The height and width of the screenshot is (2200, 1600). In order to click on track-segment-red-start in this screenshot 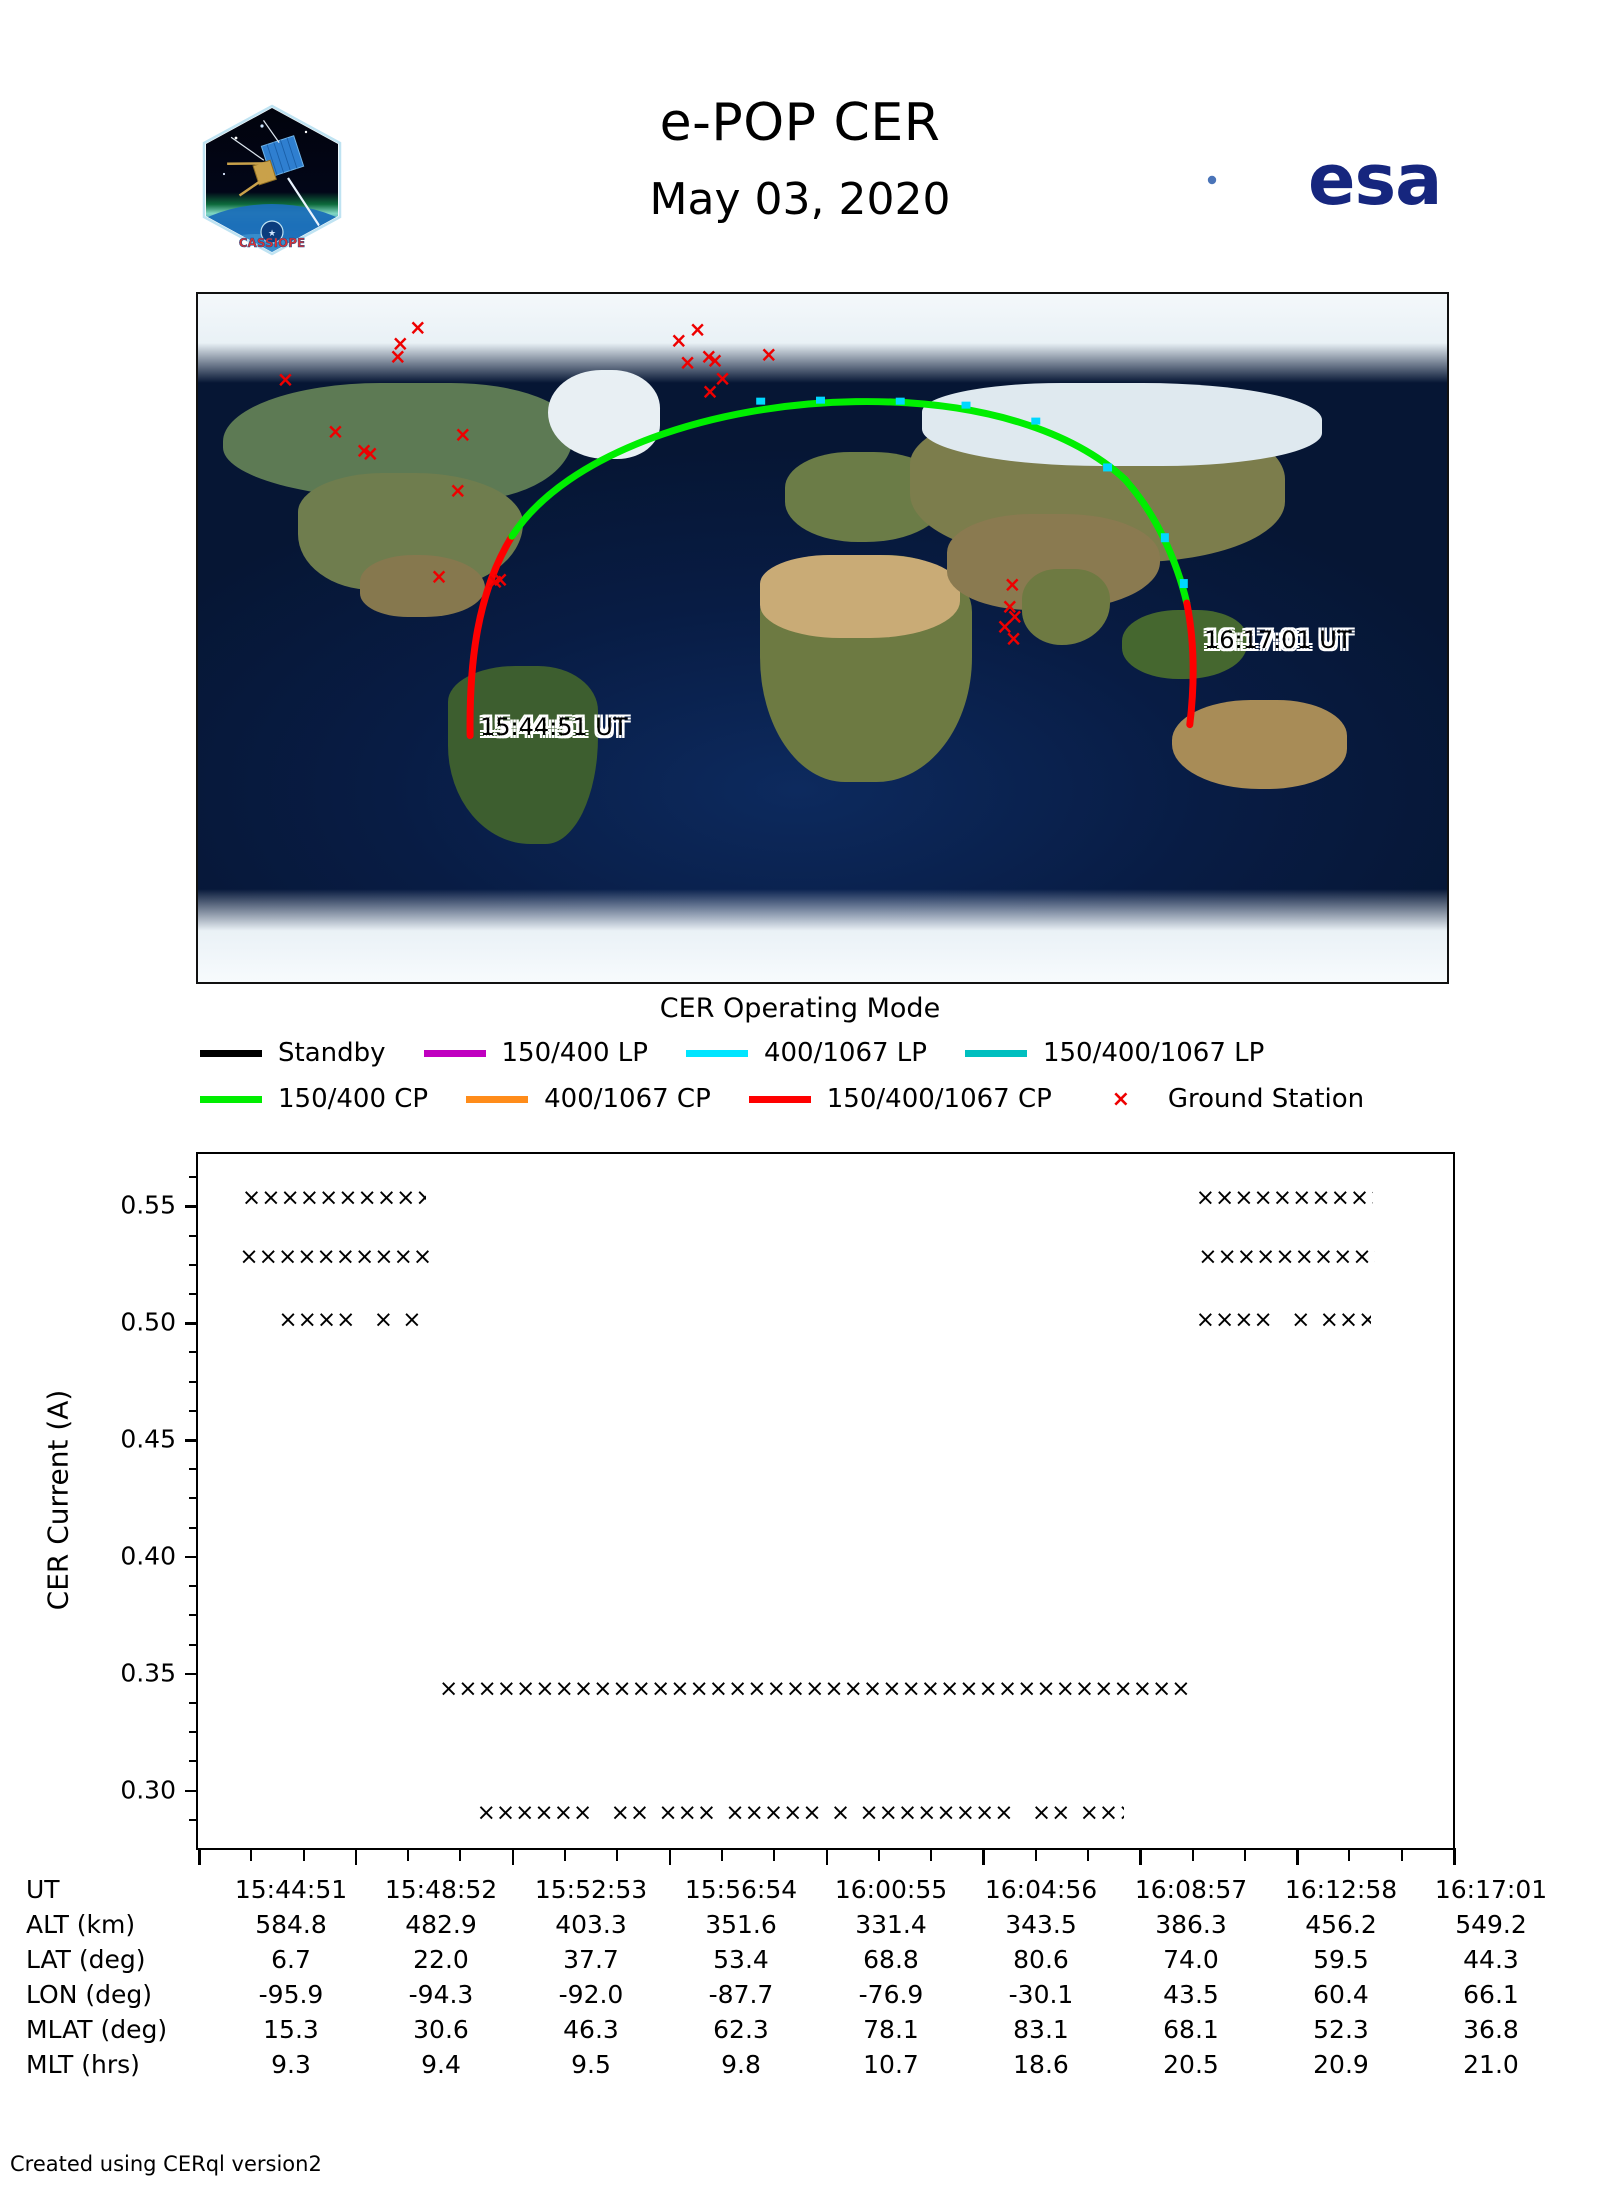, I will do `click(491, 636)`.